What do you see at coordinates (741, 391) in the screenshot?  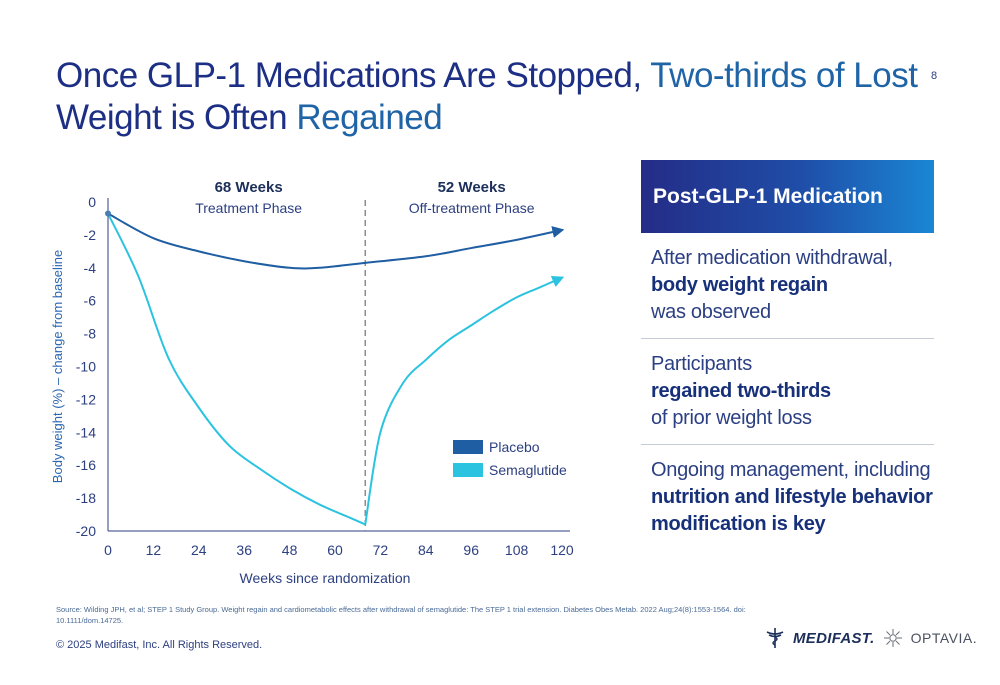 I see `panel-item-bold-text: regained two-thirds` at bounding box center [741, 391].